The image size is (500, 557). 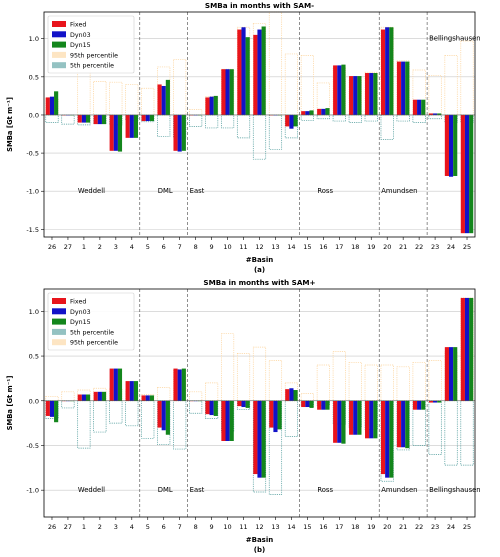 What do you see at coordinates (325, 490) in the screenshot?
I see `region-label: Ross` at bounding box center [325, 490].